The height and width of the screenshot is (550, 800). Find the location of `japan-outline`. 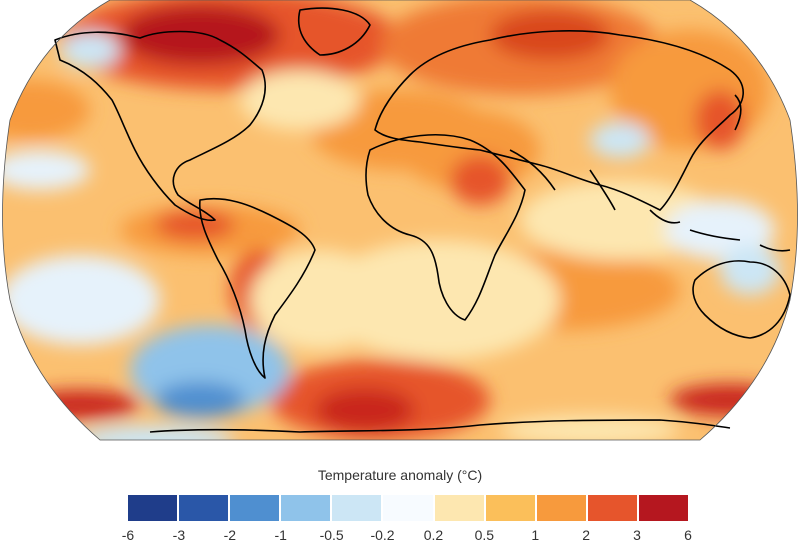

japan-outline is located at coordinates (738, 112).